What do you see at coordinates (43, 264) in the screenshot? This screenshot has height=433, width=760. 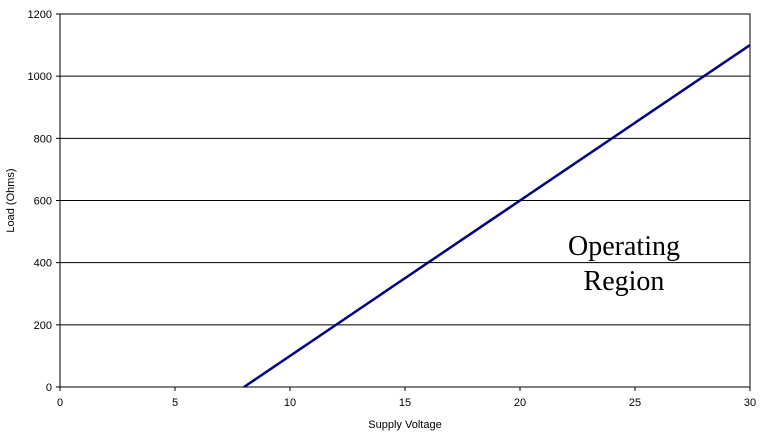 I see `y-tick-label-400: 400` at bounding box center [43, 264].